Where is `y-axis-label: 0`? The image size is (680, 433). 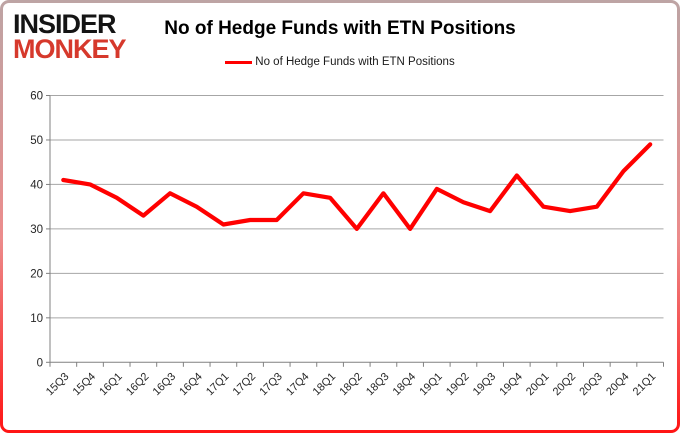
y-axis-label: 0 is located at coordinates (40, 363).